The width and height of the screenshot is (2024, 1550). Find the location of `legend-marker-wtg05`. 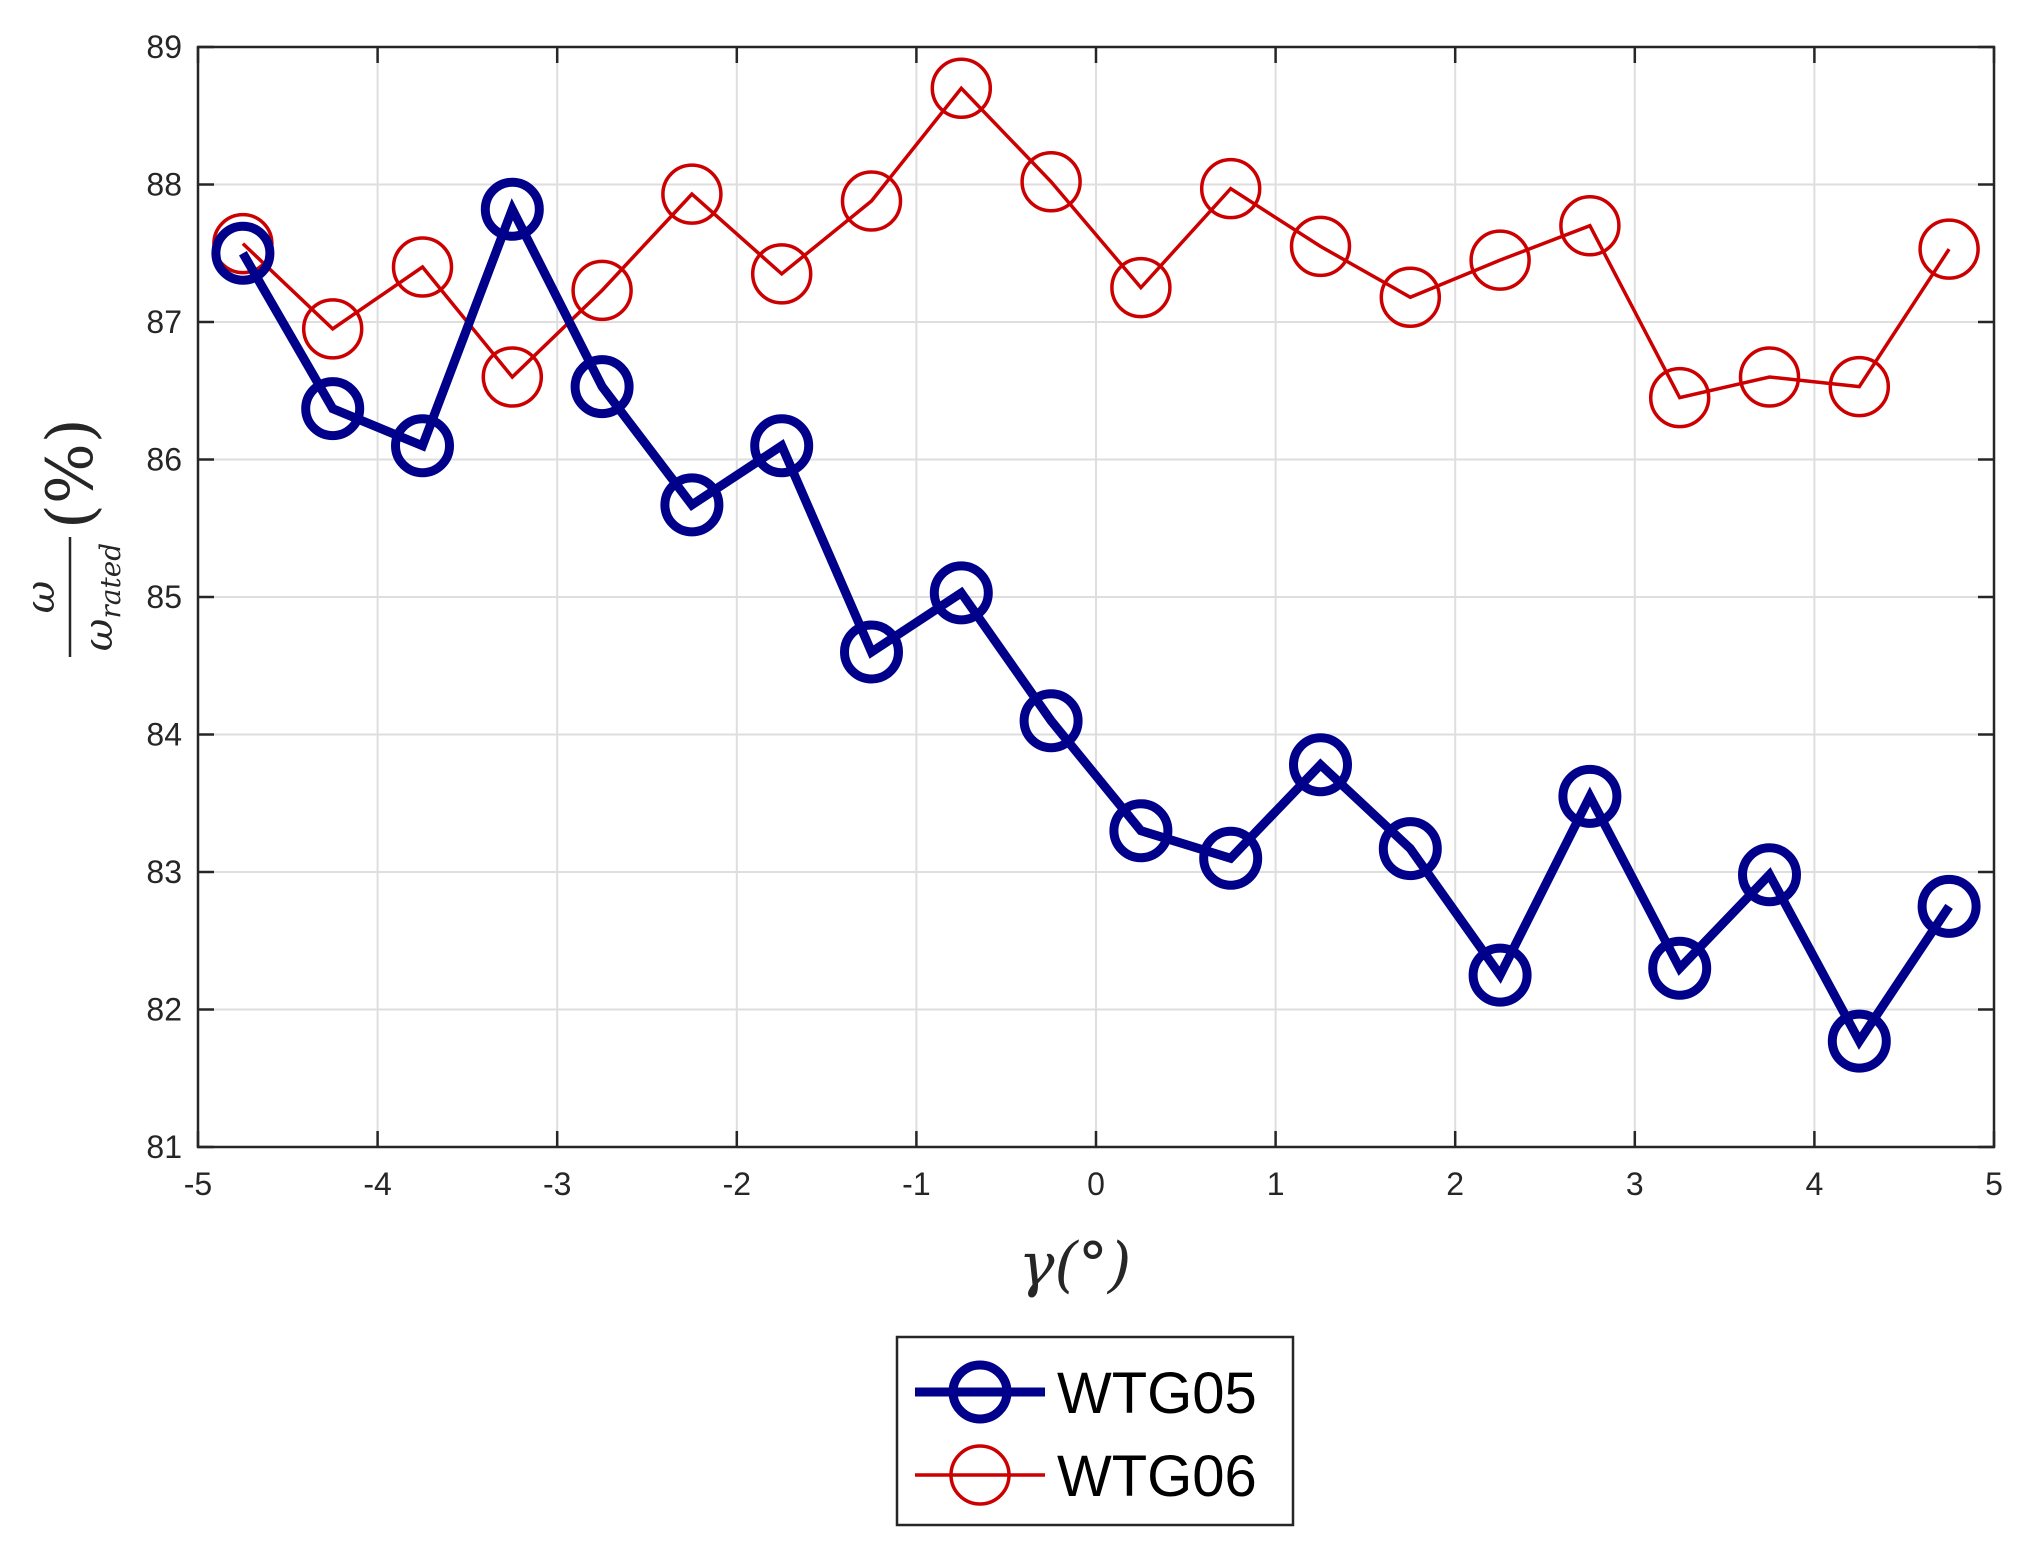

legend-marker-wtg05 is located at coordinates (980, 1392).